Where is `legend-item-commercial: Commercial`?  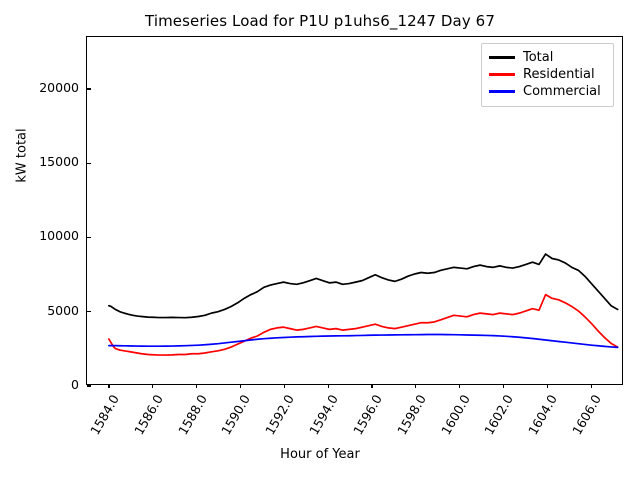
legend-item-commercial: Commercial is located at coordinates (547, 91).